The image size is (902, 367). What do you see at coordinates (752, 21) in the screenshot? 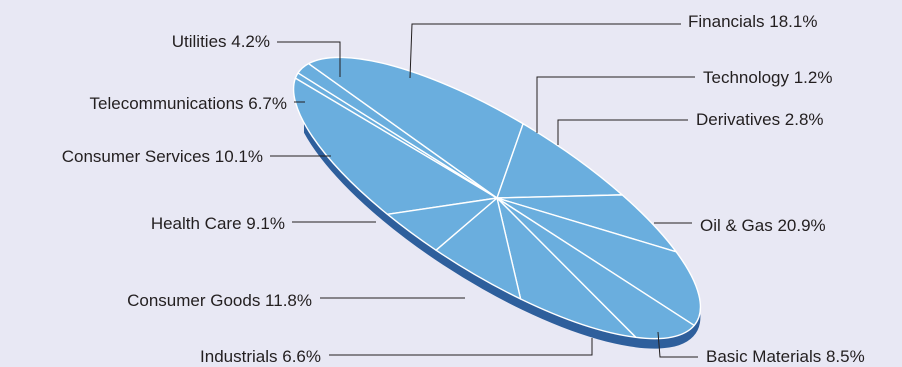
I see `slice-label-financials: Financials 18.1%` at bounding box center [752, 21].